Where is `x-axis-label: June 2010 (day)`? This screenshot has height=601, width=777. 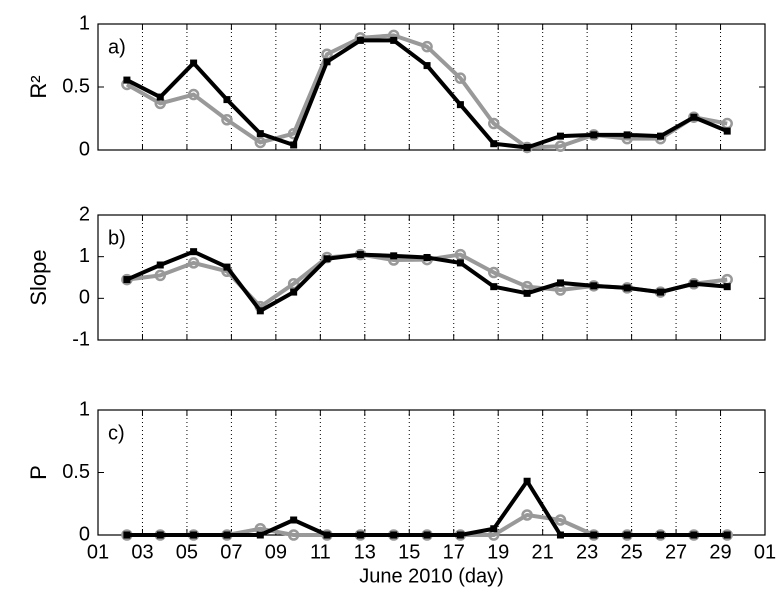 x-axis-label: June 2010 (day) is located at coordinates (431, 576).